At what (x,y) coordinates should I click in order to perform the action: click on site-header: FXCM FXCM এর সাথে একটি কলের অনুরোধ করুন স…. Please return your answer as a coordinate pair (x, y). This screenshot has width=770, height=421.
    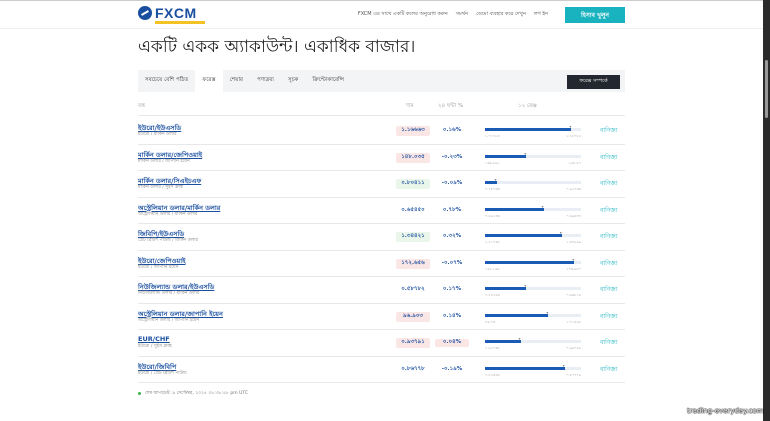
    Looking at the image, I should click on (381, 14).